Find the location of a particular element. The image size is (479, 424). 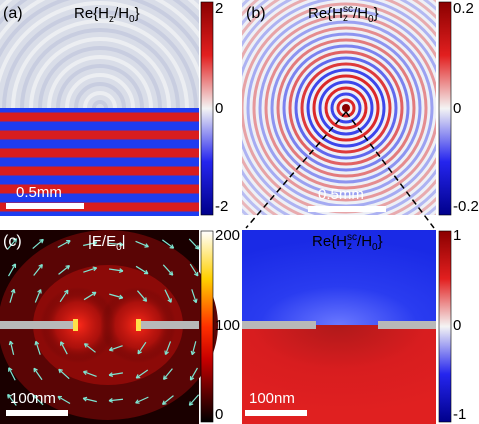

scalebar-label-d: 100nm is located at coordinates (272, 398).